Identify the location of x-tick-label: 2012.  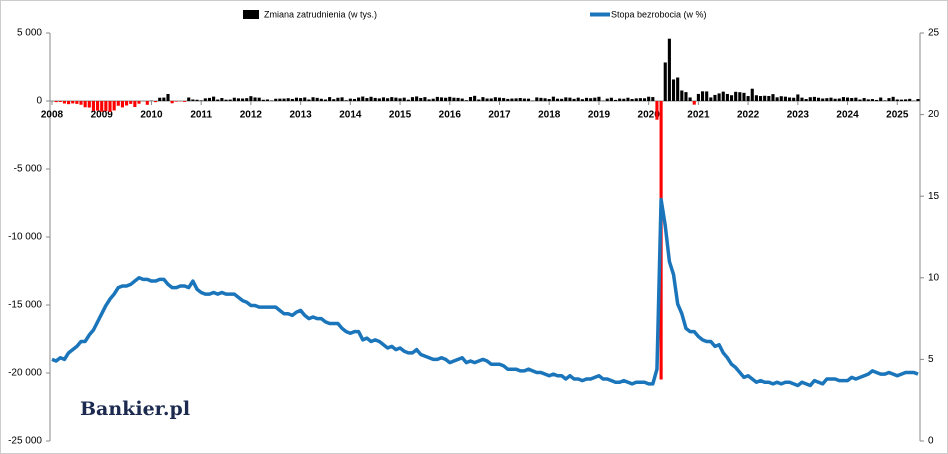
(251, 115).